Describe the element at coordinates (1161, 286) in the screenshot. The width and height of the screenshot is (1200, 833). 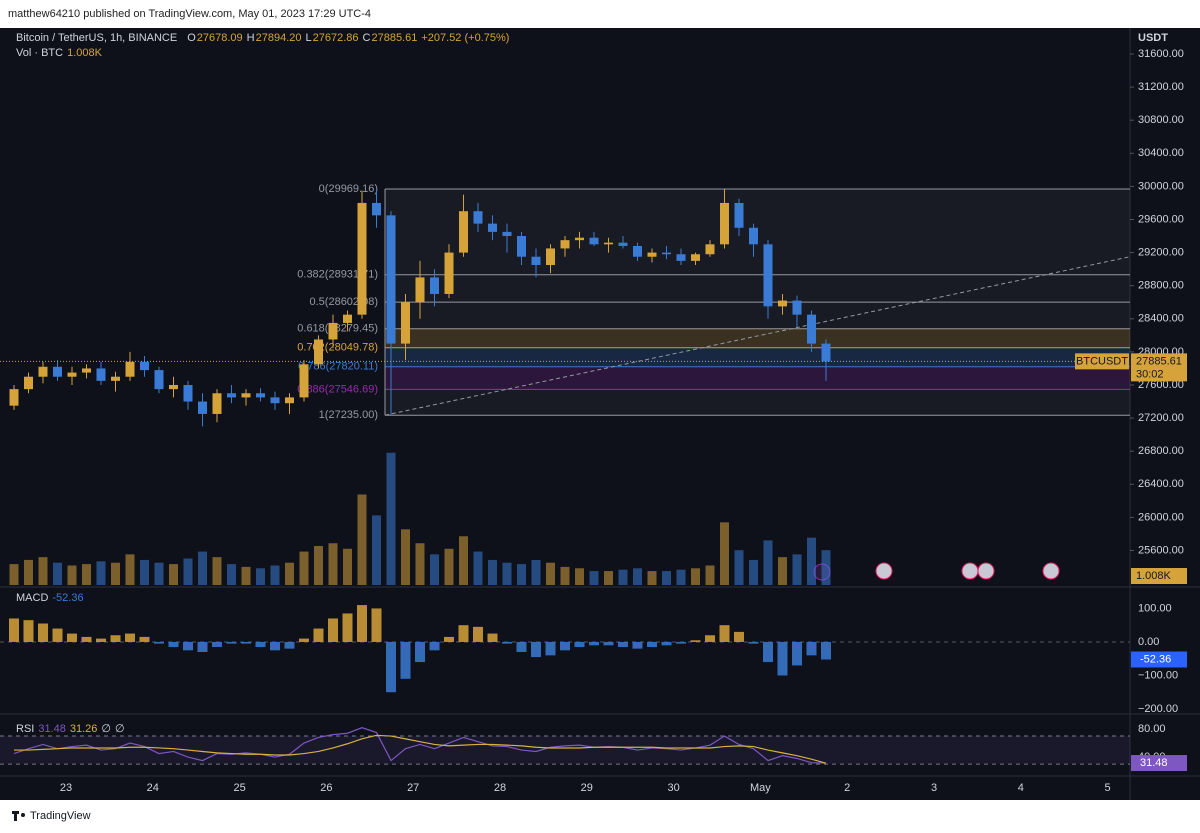
I see `y-tick-label: 28800.00` at that location.